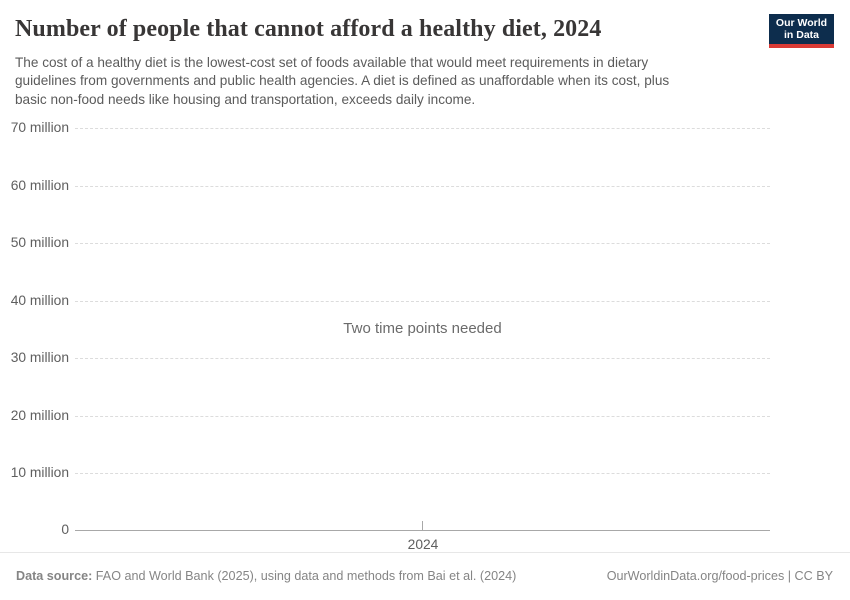  I want to click on owid-logo-text-line2: in Data, so click(801, 35).